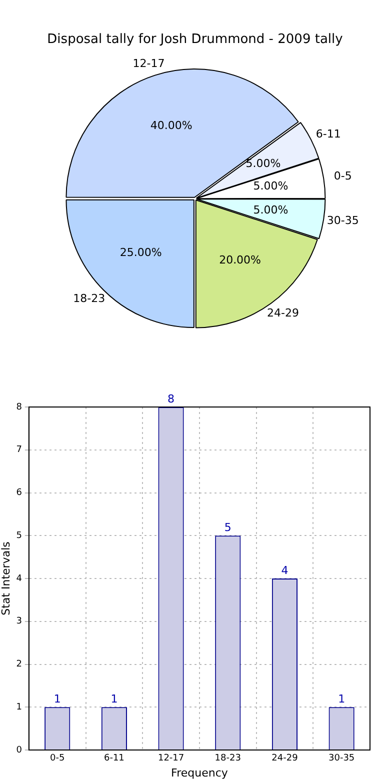 The width and height of the screenshot is (390, 780). What do you see at coordinates (19, 535) in the screenshot?
I see `y-tick-label: 5` at bounding box center [19, 535].